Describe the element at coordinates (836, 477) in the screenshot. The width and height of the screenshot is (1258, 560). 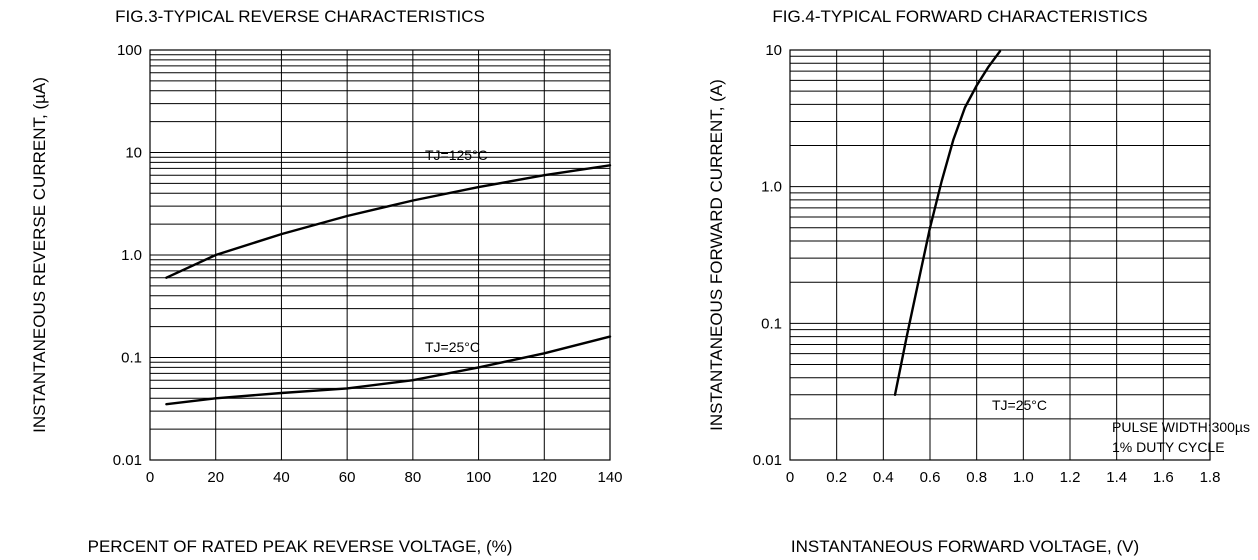
I see `x-tick-label: 0.2` at that location.